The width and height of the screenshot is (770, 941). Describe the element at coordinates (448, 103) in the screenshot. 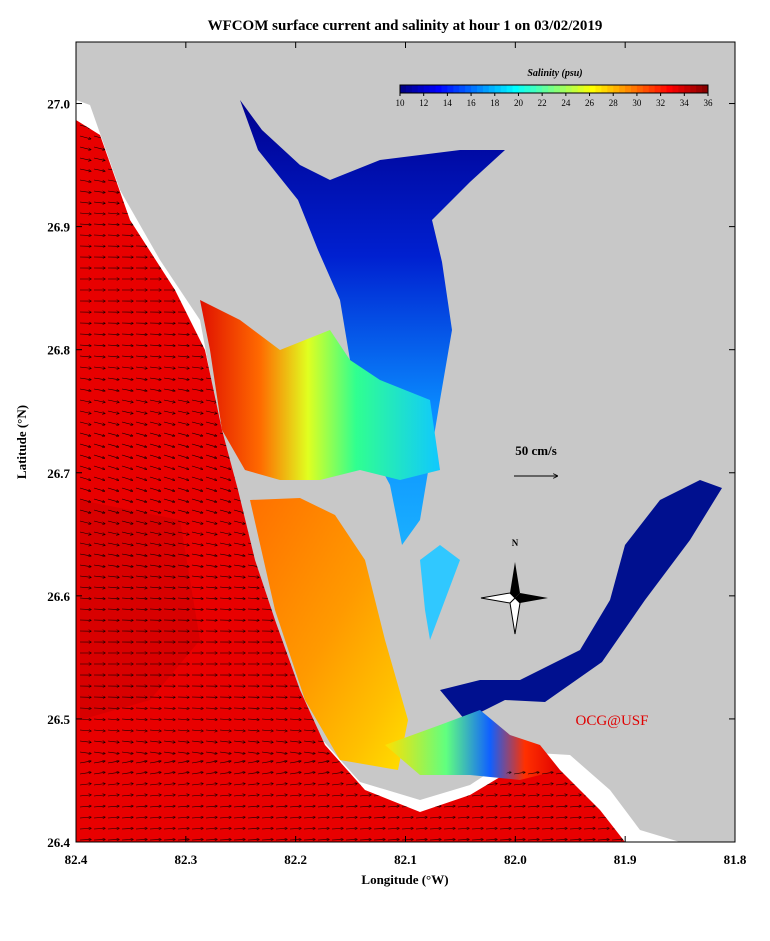

I see `colorbar-tick-label: 14` at that location.